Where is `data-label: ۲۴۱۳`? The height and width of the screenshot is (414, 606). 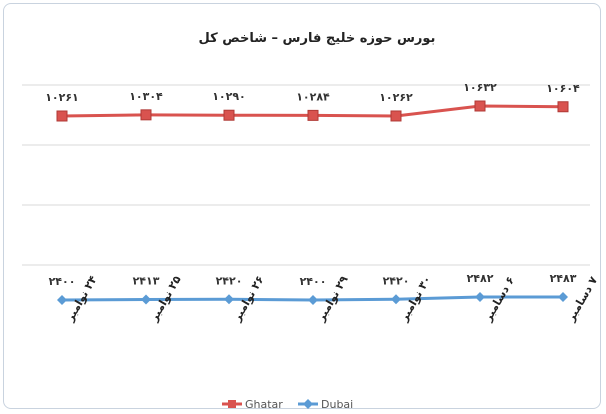 data-label: ۲۴۱۳ is located at coordinates (146, 281).